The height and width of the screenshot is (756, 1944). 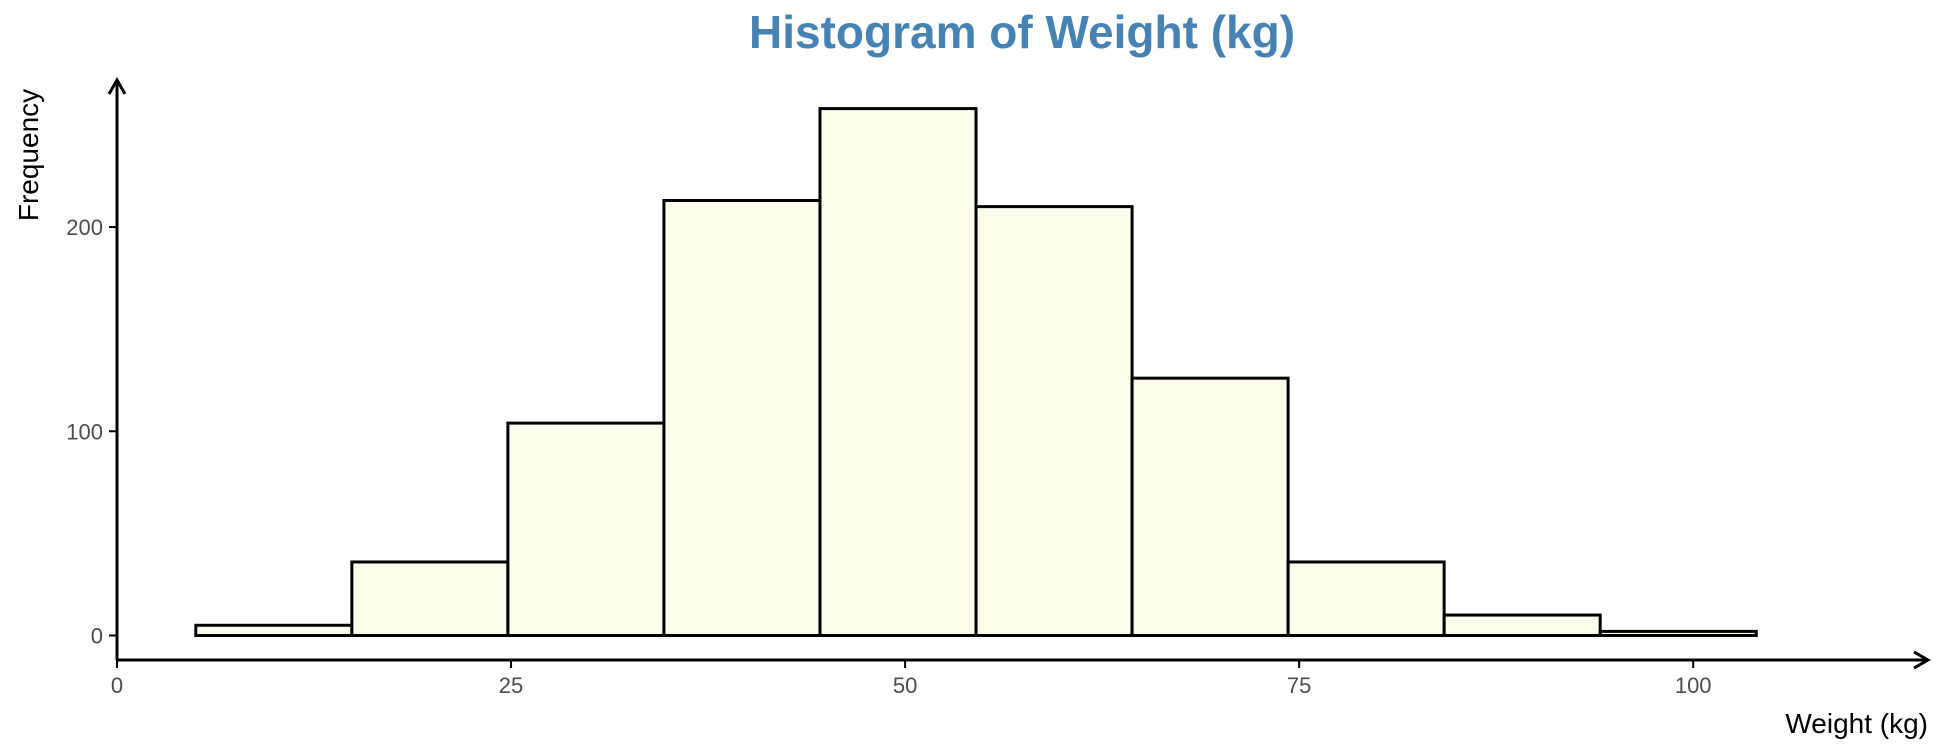 I want to click on x-axis-title: Weight (kg), so click(x=1856, y=723).